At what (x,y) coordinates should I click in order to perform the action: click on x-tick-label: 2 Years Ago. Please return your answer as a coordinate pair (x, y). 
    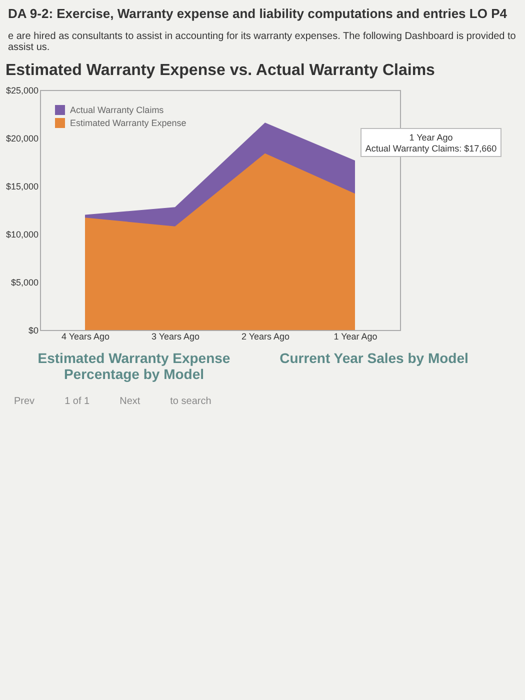
    Looking at the image, I should click on (265, 337).